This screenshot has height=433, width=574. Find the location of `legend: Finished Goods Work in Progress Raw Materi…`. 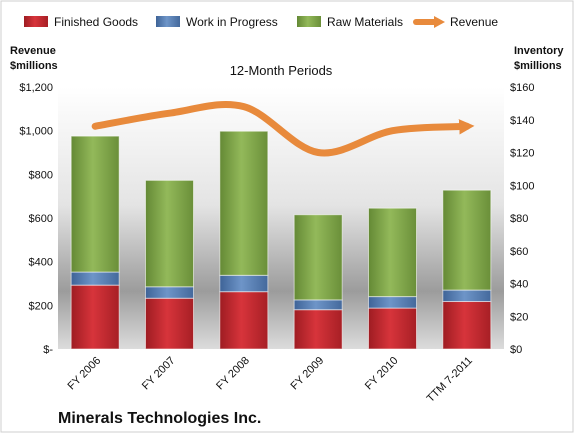

legend: Finished Goods Work in Progress Raw Materi… is located at coordinates (261, 22).